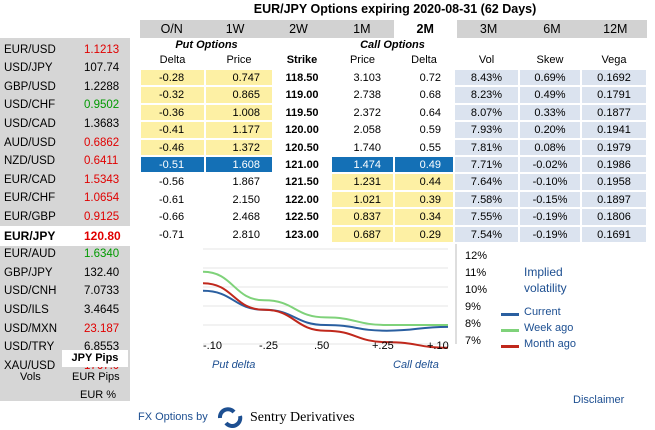 This screenshot has height=430, width=655. I want to click on table-cell: 0.34, so click(424, 217).